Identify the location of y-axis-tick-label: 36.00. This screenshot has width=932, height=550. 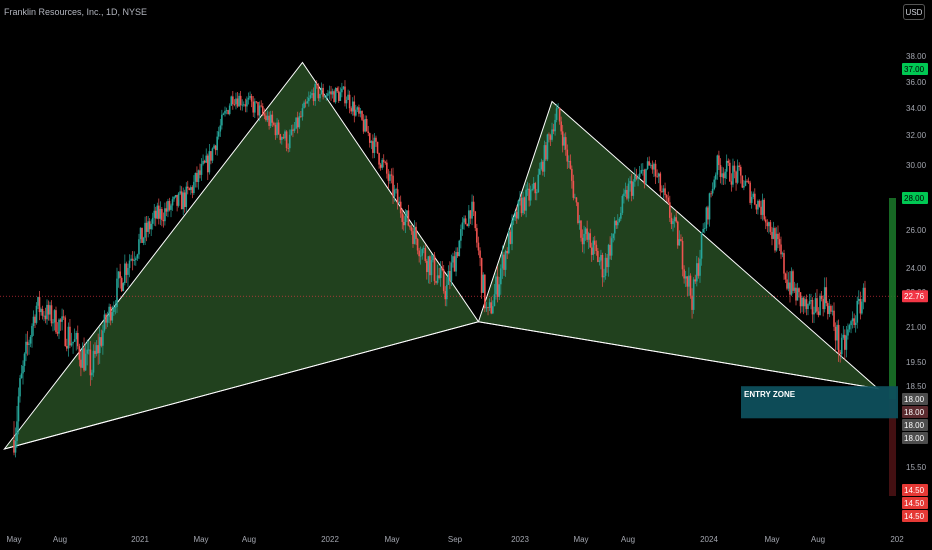
(916, 82).